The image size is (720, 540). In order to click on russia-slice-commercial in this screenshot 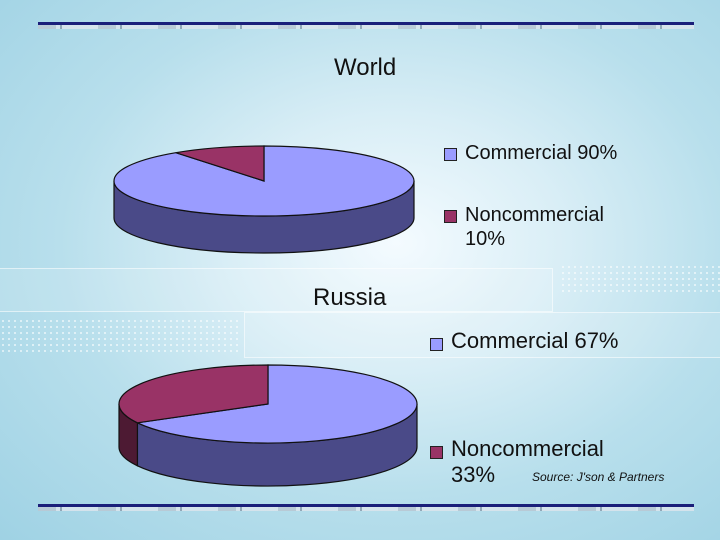, I will do `click(276, 404)`.